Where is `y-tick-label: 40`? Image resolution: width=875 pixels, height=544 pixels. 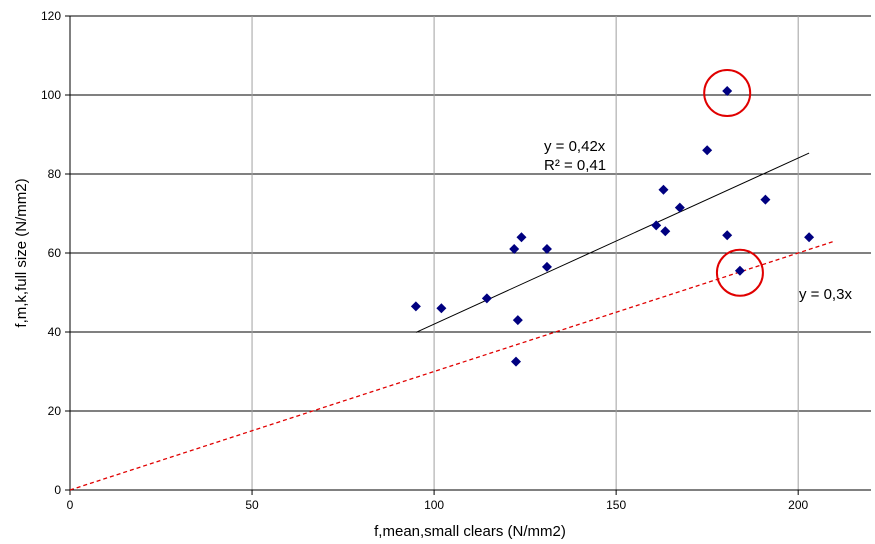 y-tick-label: 40 is located at coordinates (55, 332).